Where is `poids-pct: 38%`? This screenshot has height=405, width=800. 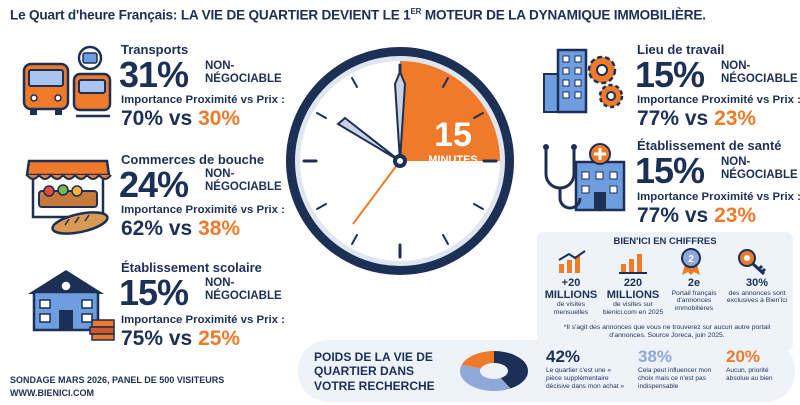 poids-pct: 38% is located at coordinates (655, 356).